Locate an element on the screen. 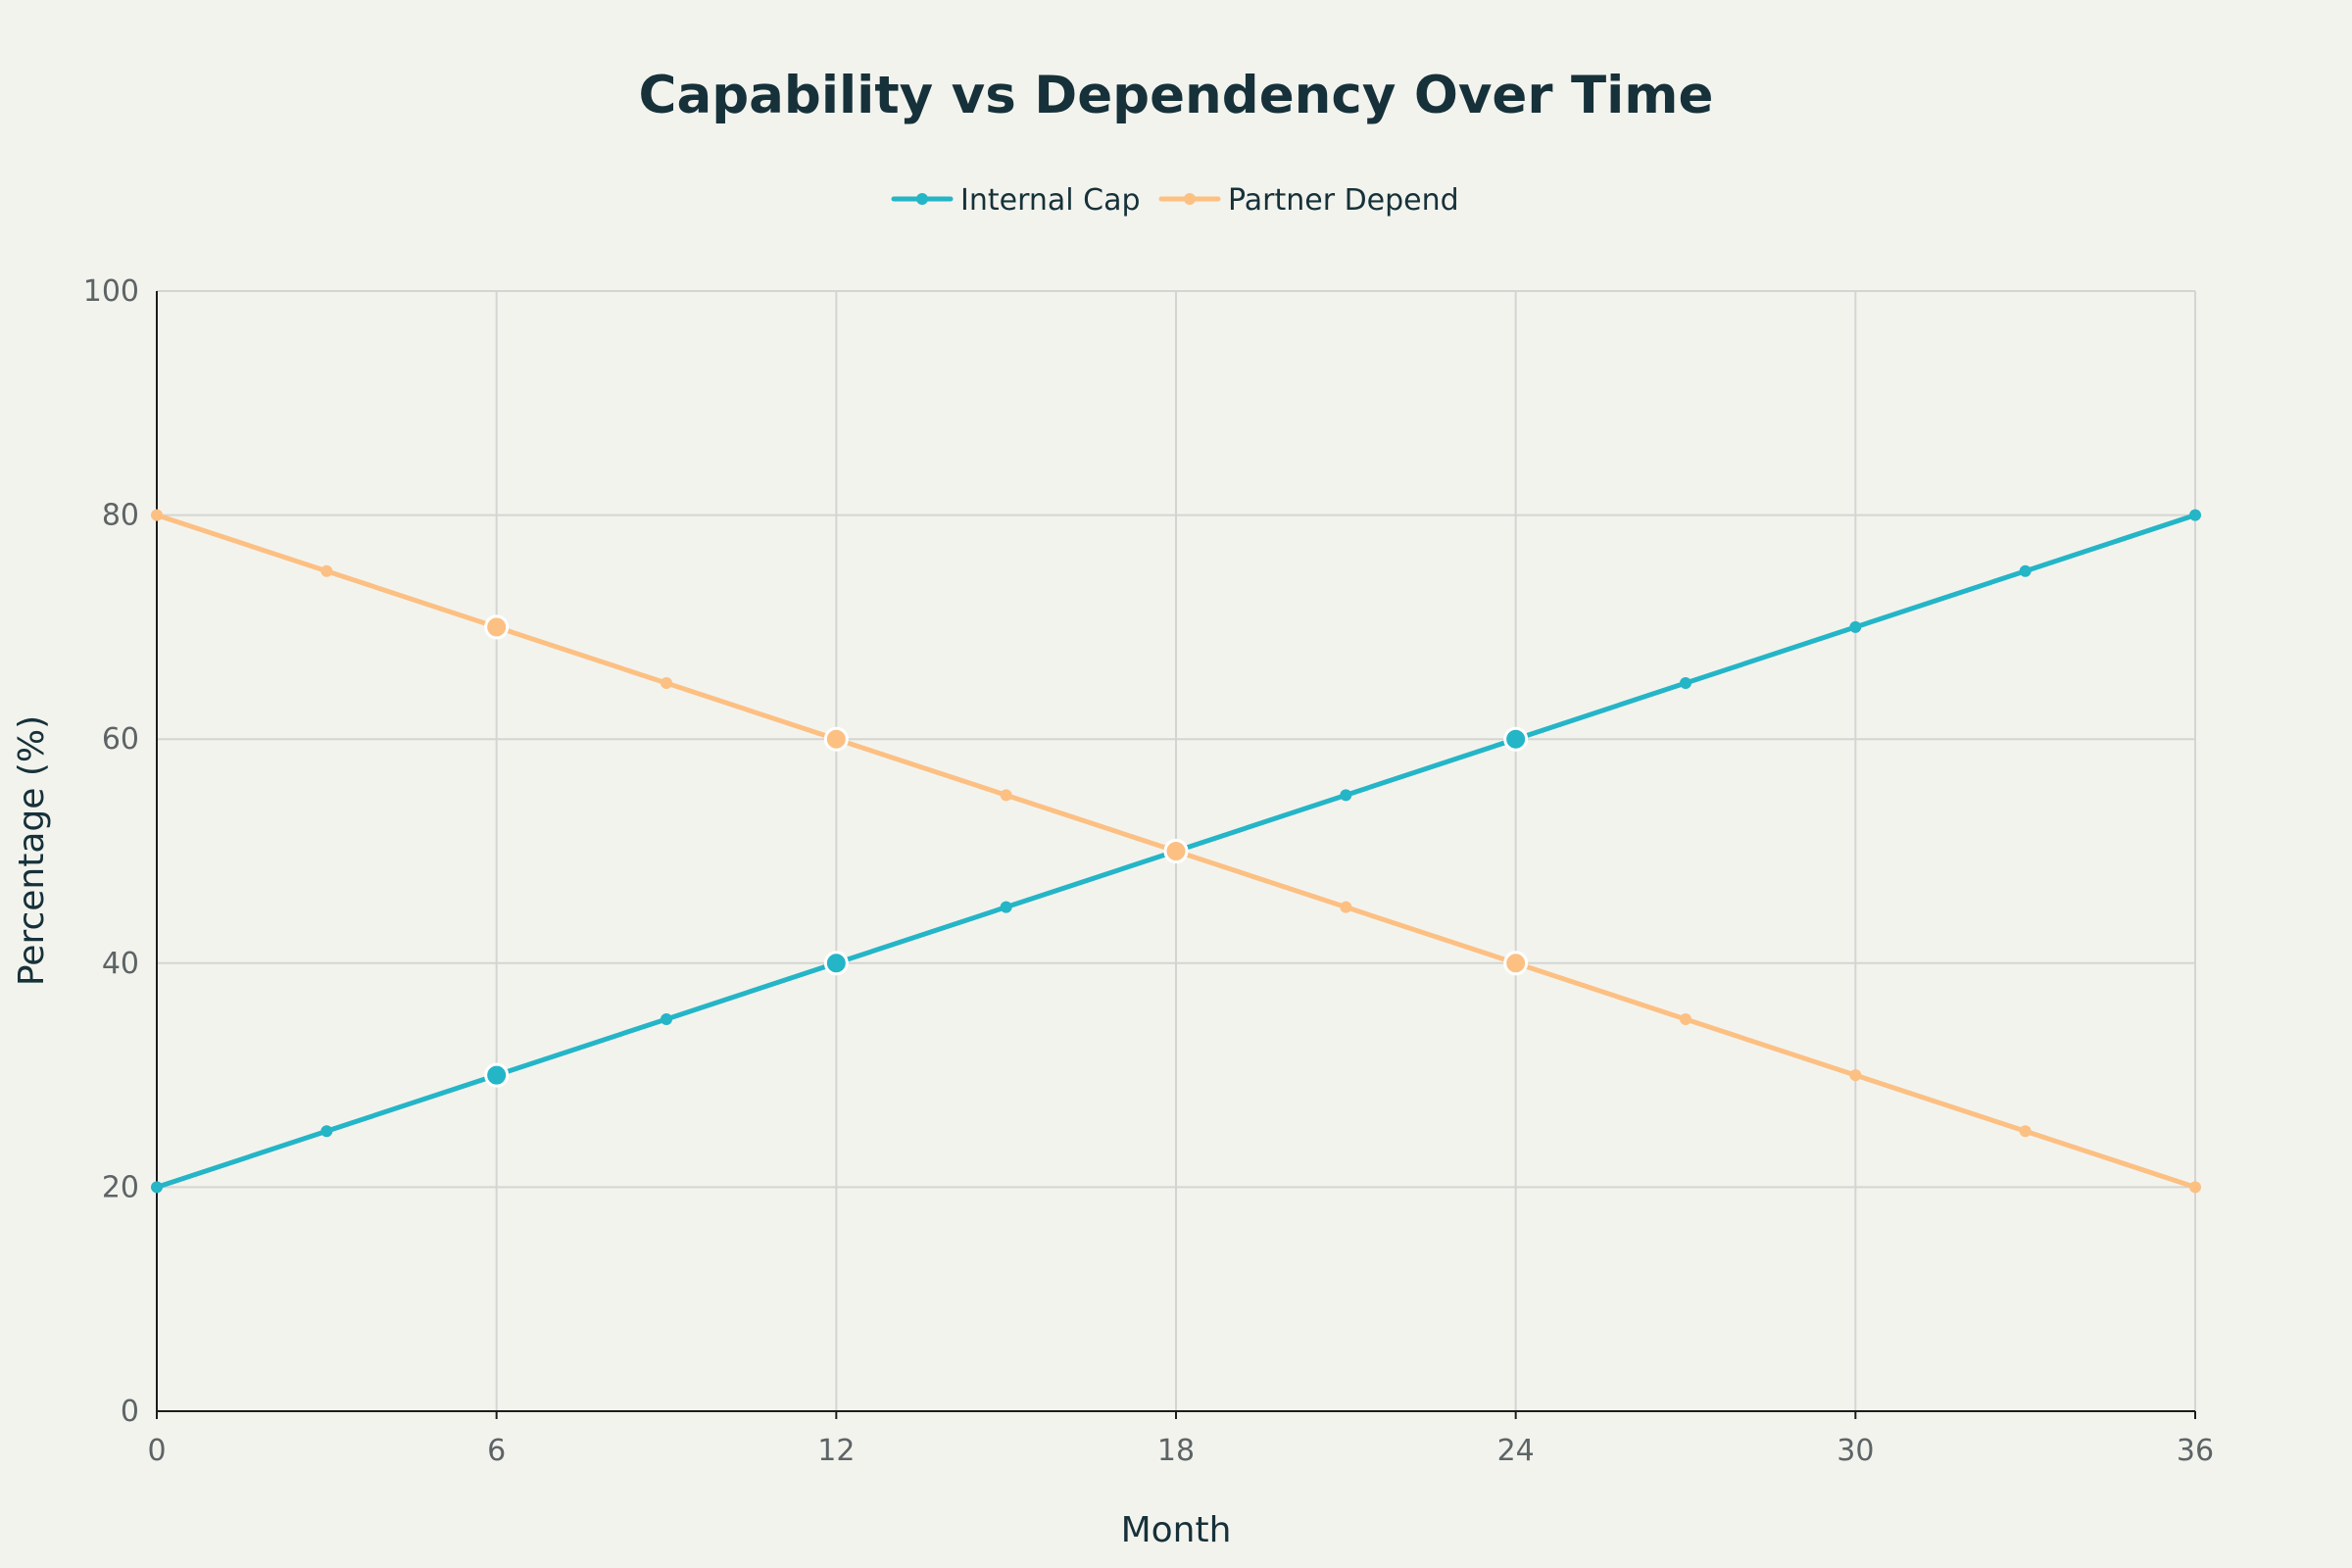 The width and height of the screenshot is (2352, 1568). y-axis-title: Percentage (%) is located at coordinates (32, 850).